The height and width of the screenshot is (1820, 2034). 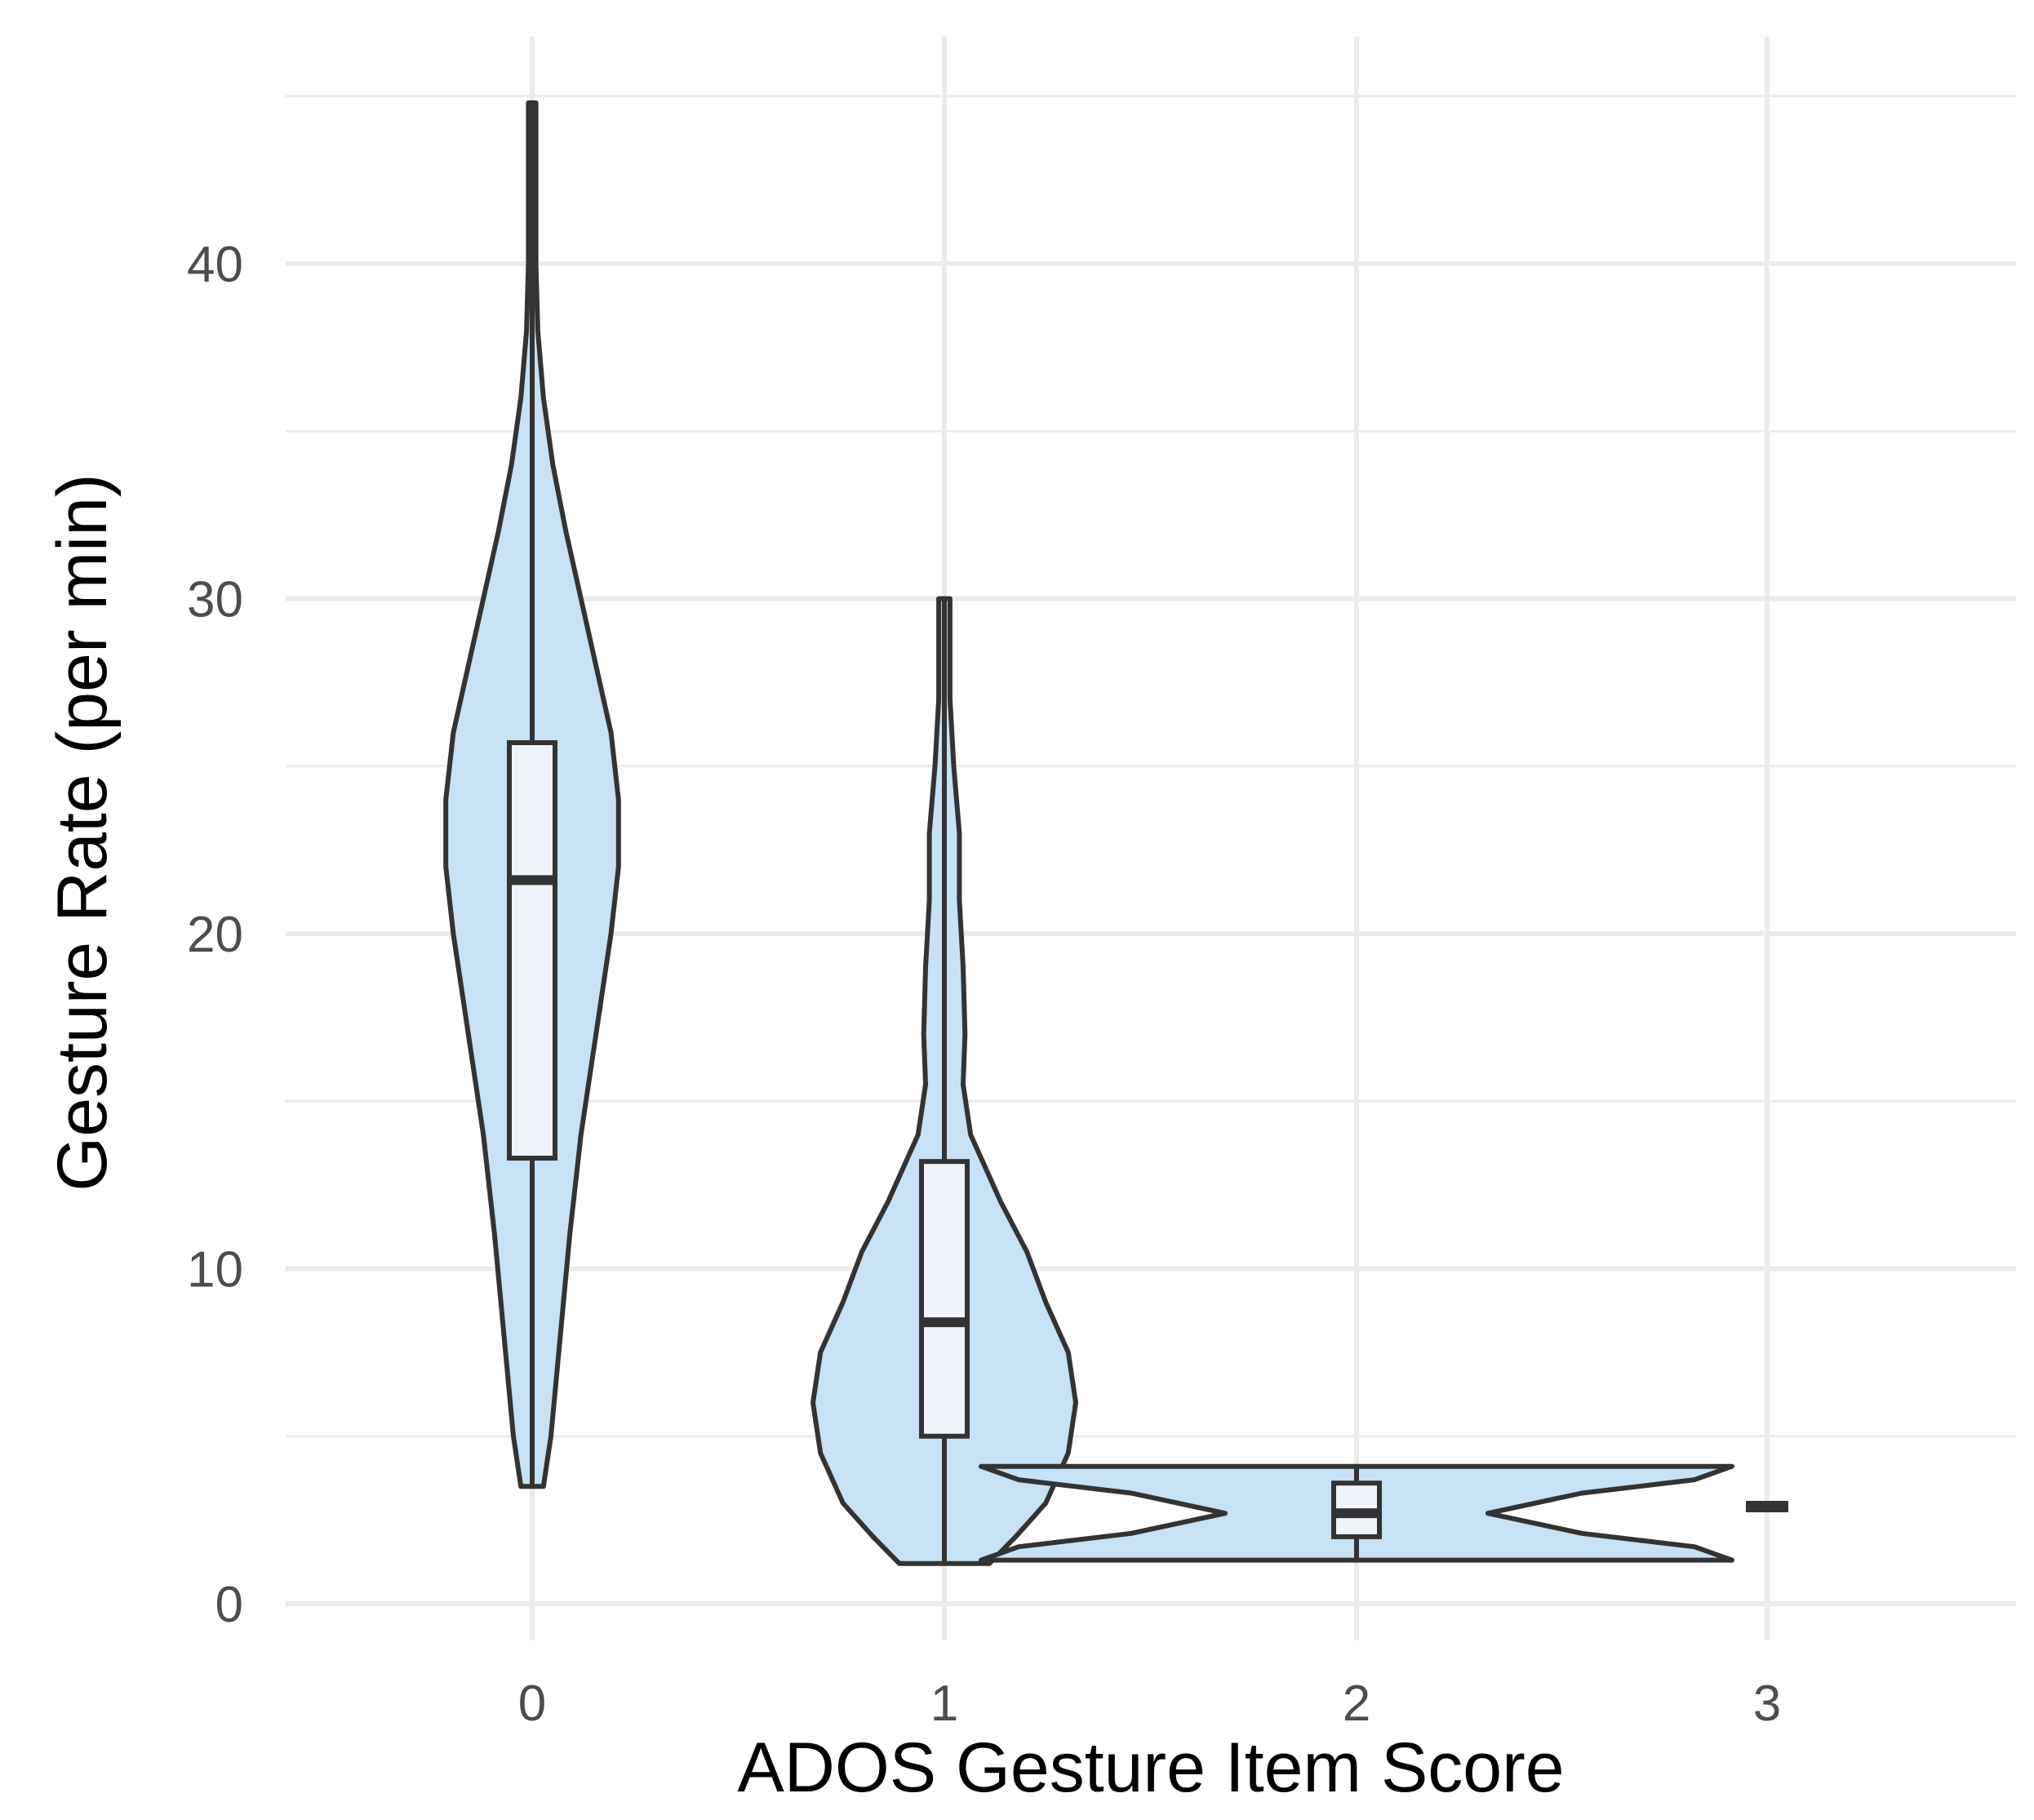 What do you see at coordinates (215, 1270) in the screenshot?
I see `y-tick-label: 10` at bounding box center [215, 1270].